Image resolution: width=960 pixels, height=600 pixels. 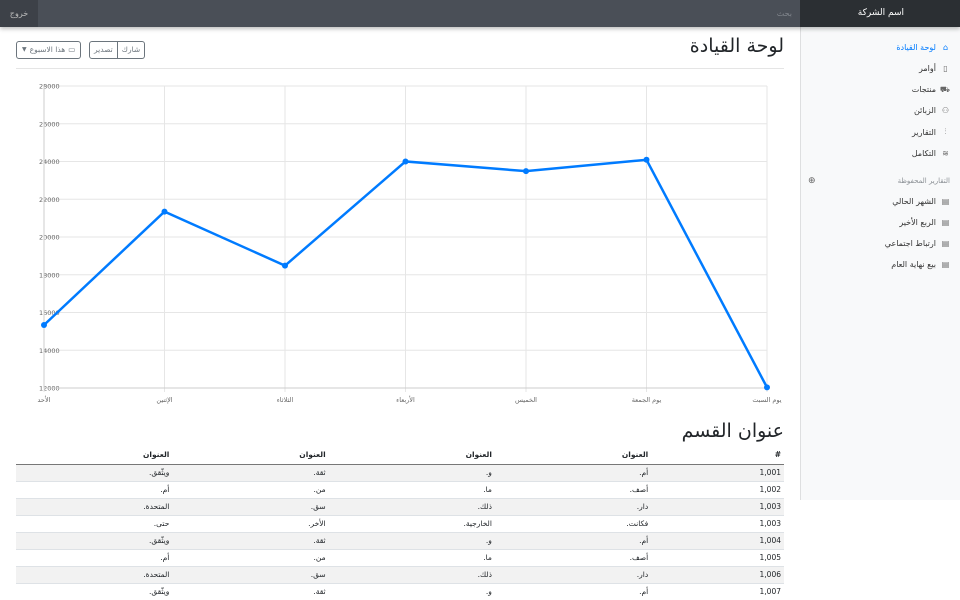 I want to click on saved-report-item: ▤ الربع الأخير, so click(x=924, y=222).